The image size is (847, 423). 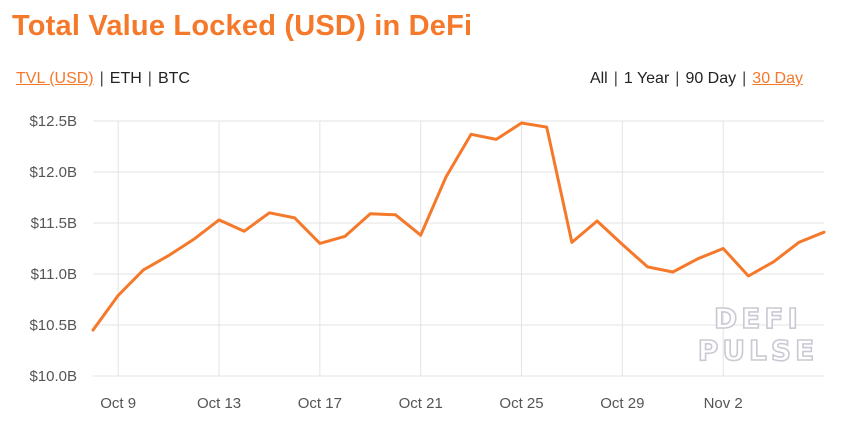 I want to click on toggle-eth: ETH, so click(x=125, y=78).